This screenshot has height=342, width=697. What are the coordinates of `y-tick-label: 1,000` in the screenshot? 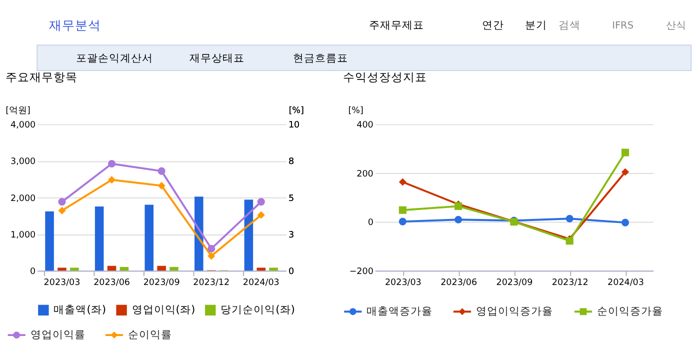 It's located at (23, 235).